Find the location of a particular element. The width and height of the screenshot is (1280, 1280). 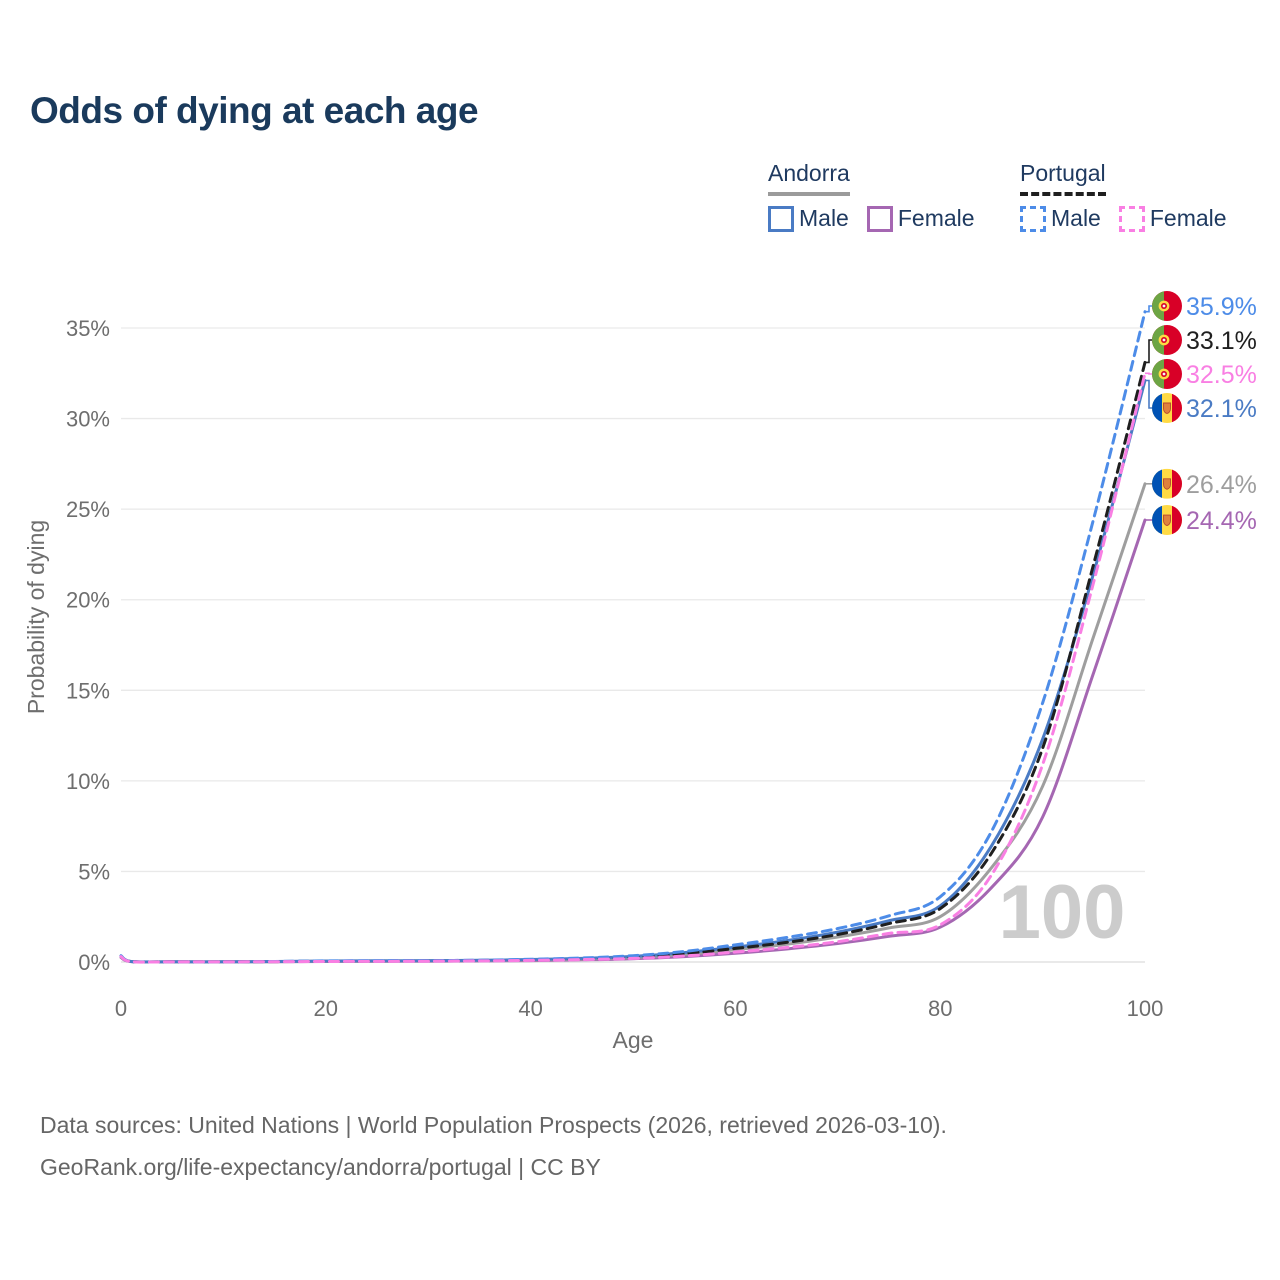

y-tick-label: 25% is located at coordinates (88, 509).